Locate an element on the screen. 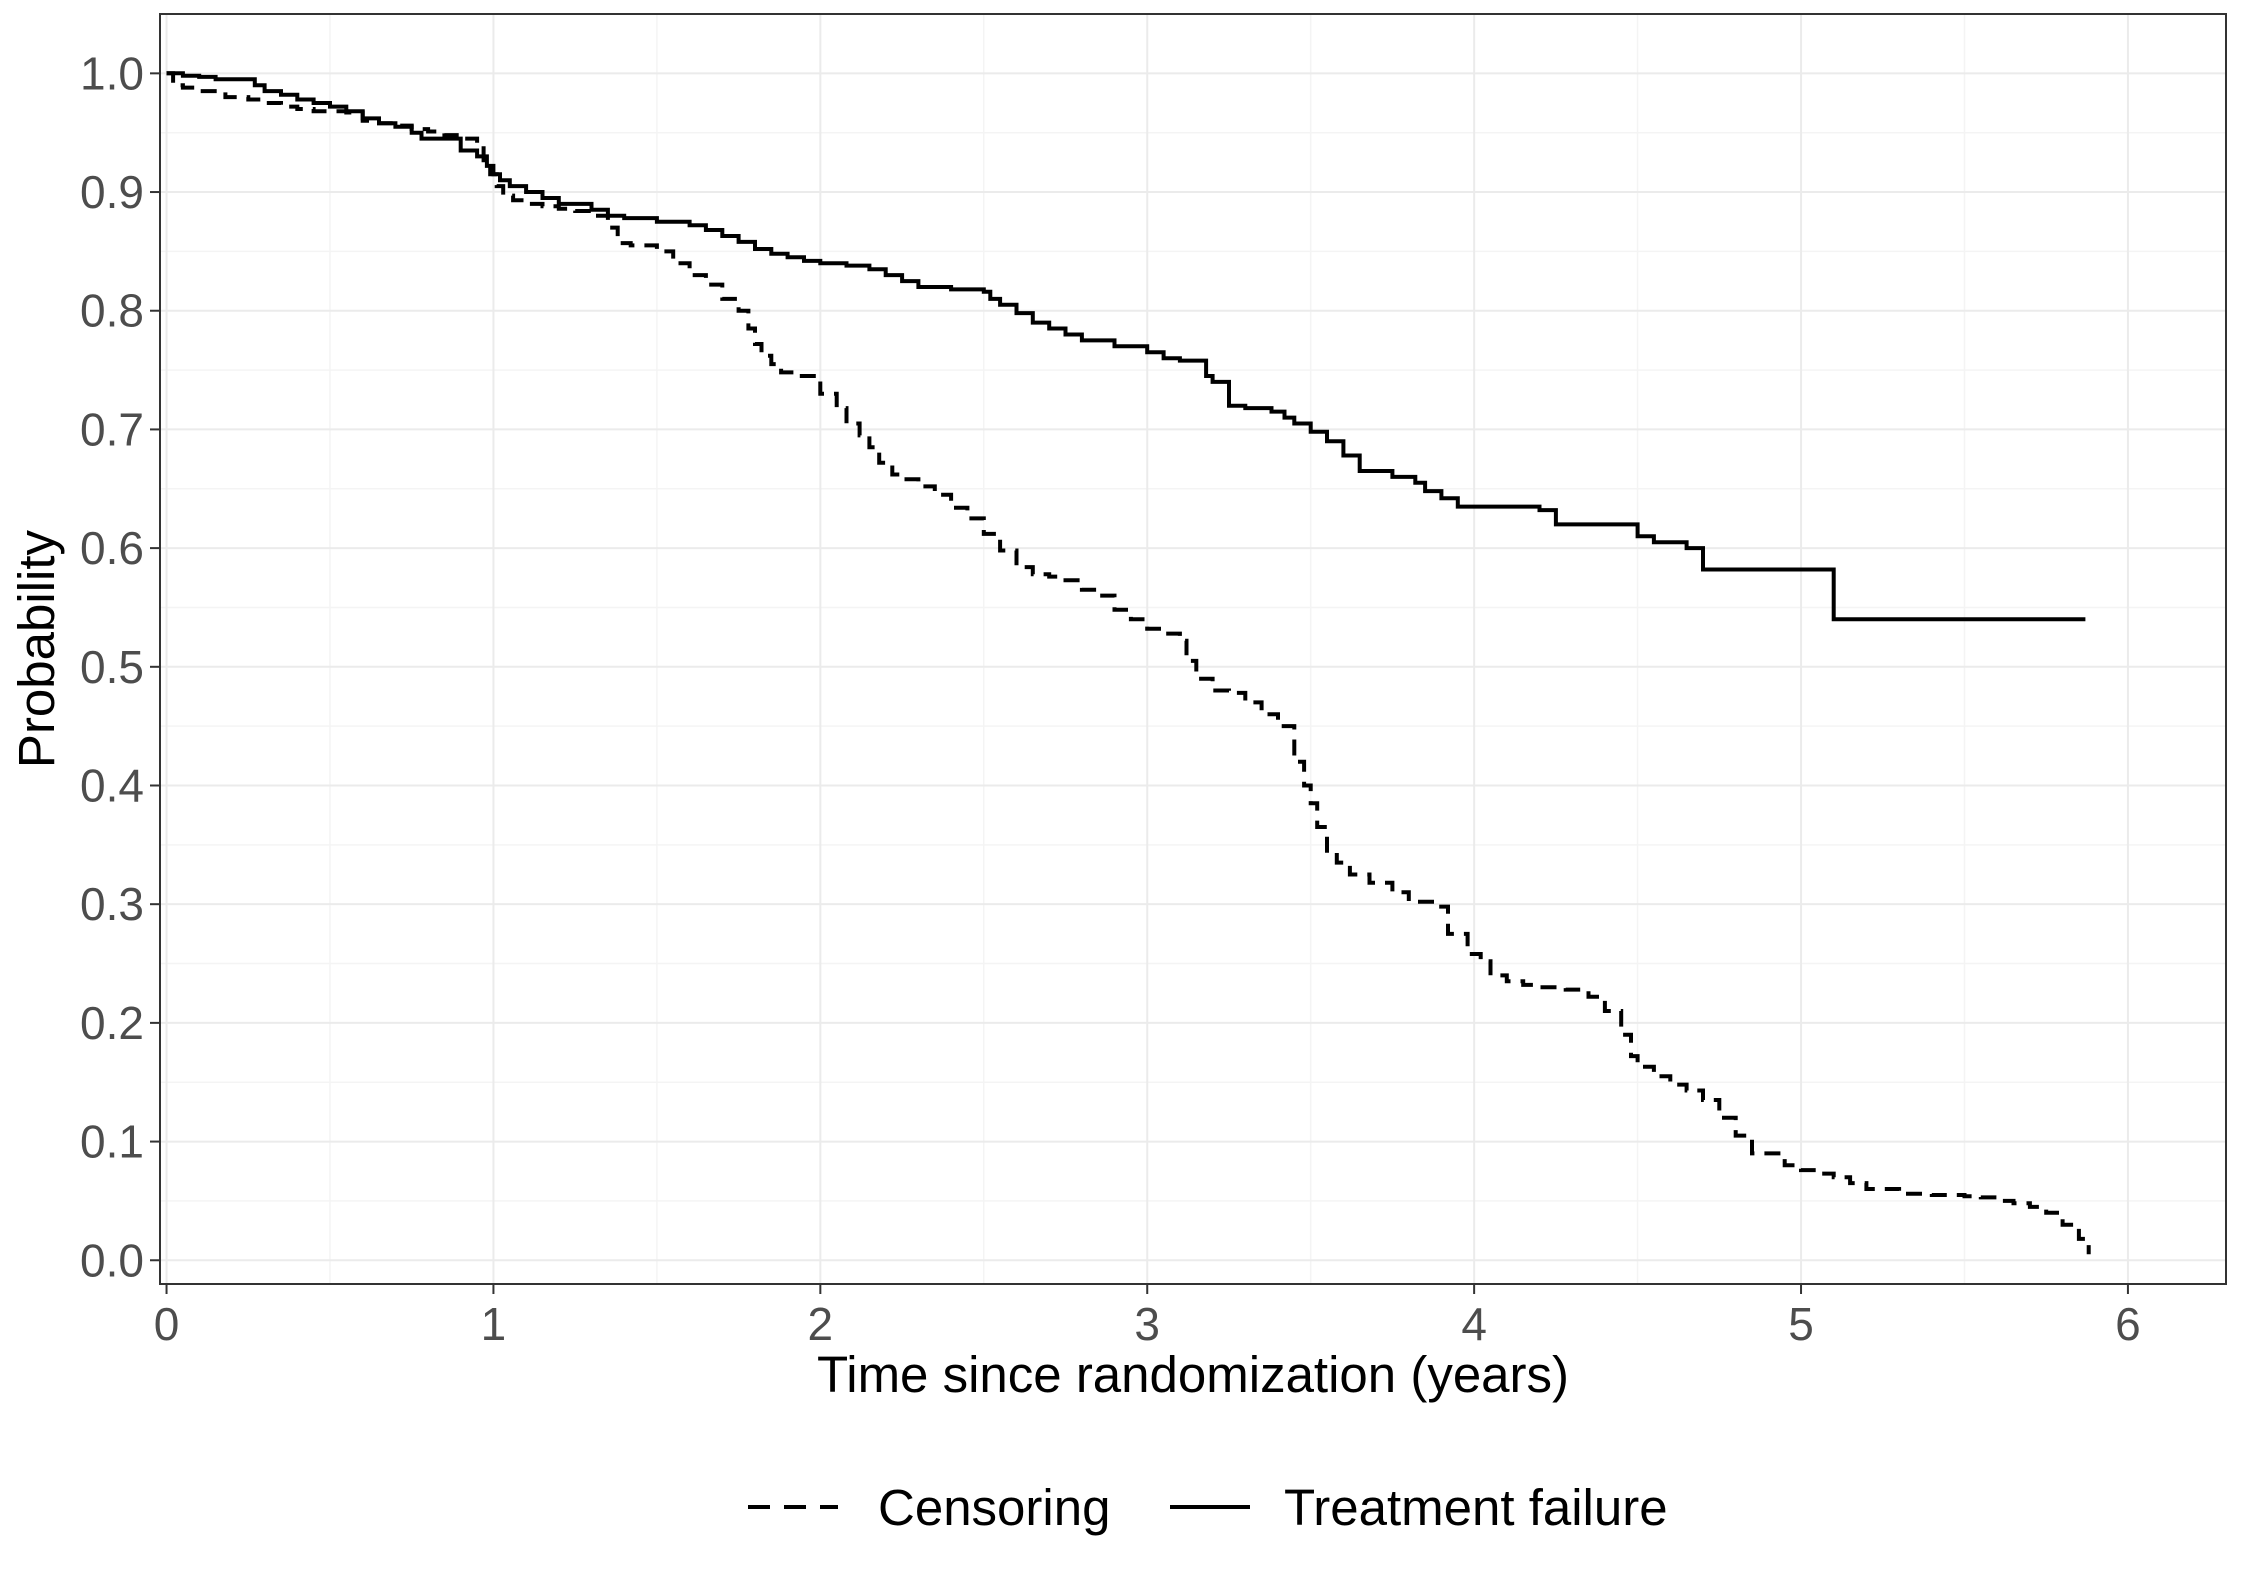  legend-label-treatment-failure: Treatment failure is located at coordinates (1476, 1507).